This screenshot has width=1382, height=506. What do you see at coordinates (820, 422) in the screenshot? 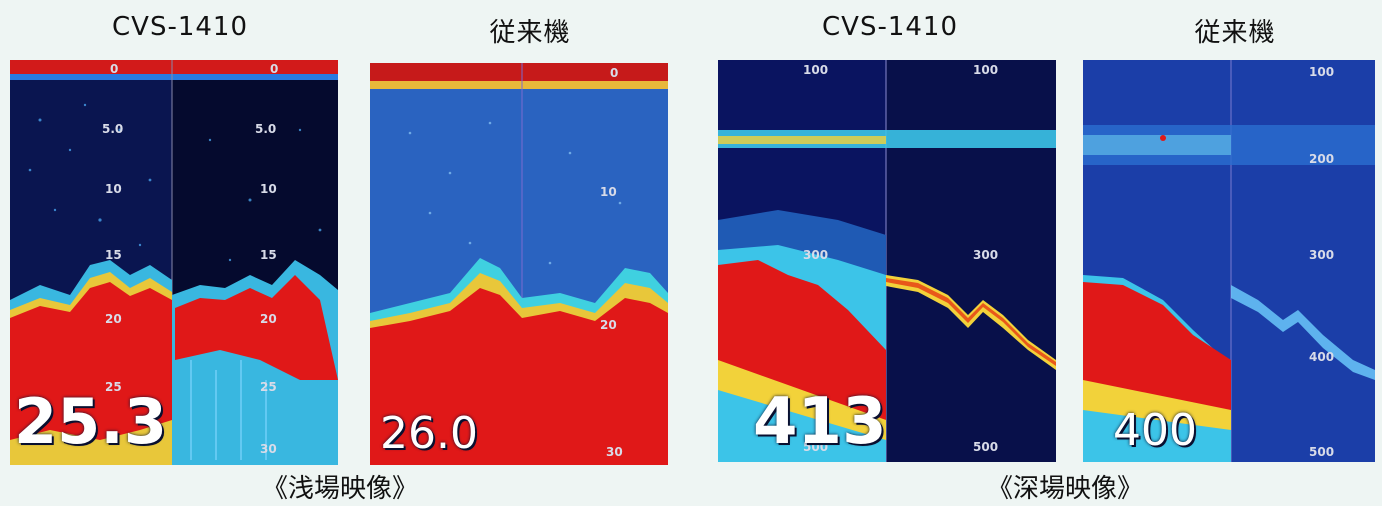
I see `depth-readout: 413` at bounding box center [820, 422].